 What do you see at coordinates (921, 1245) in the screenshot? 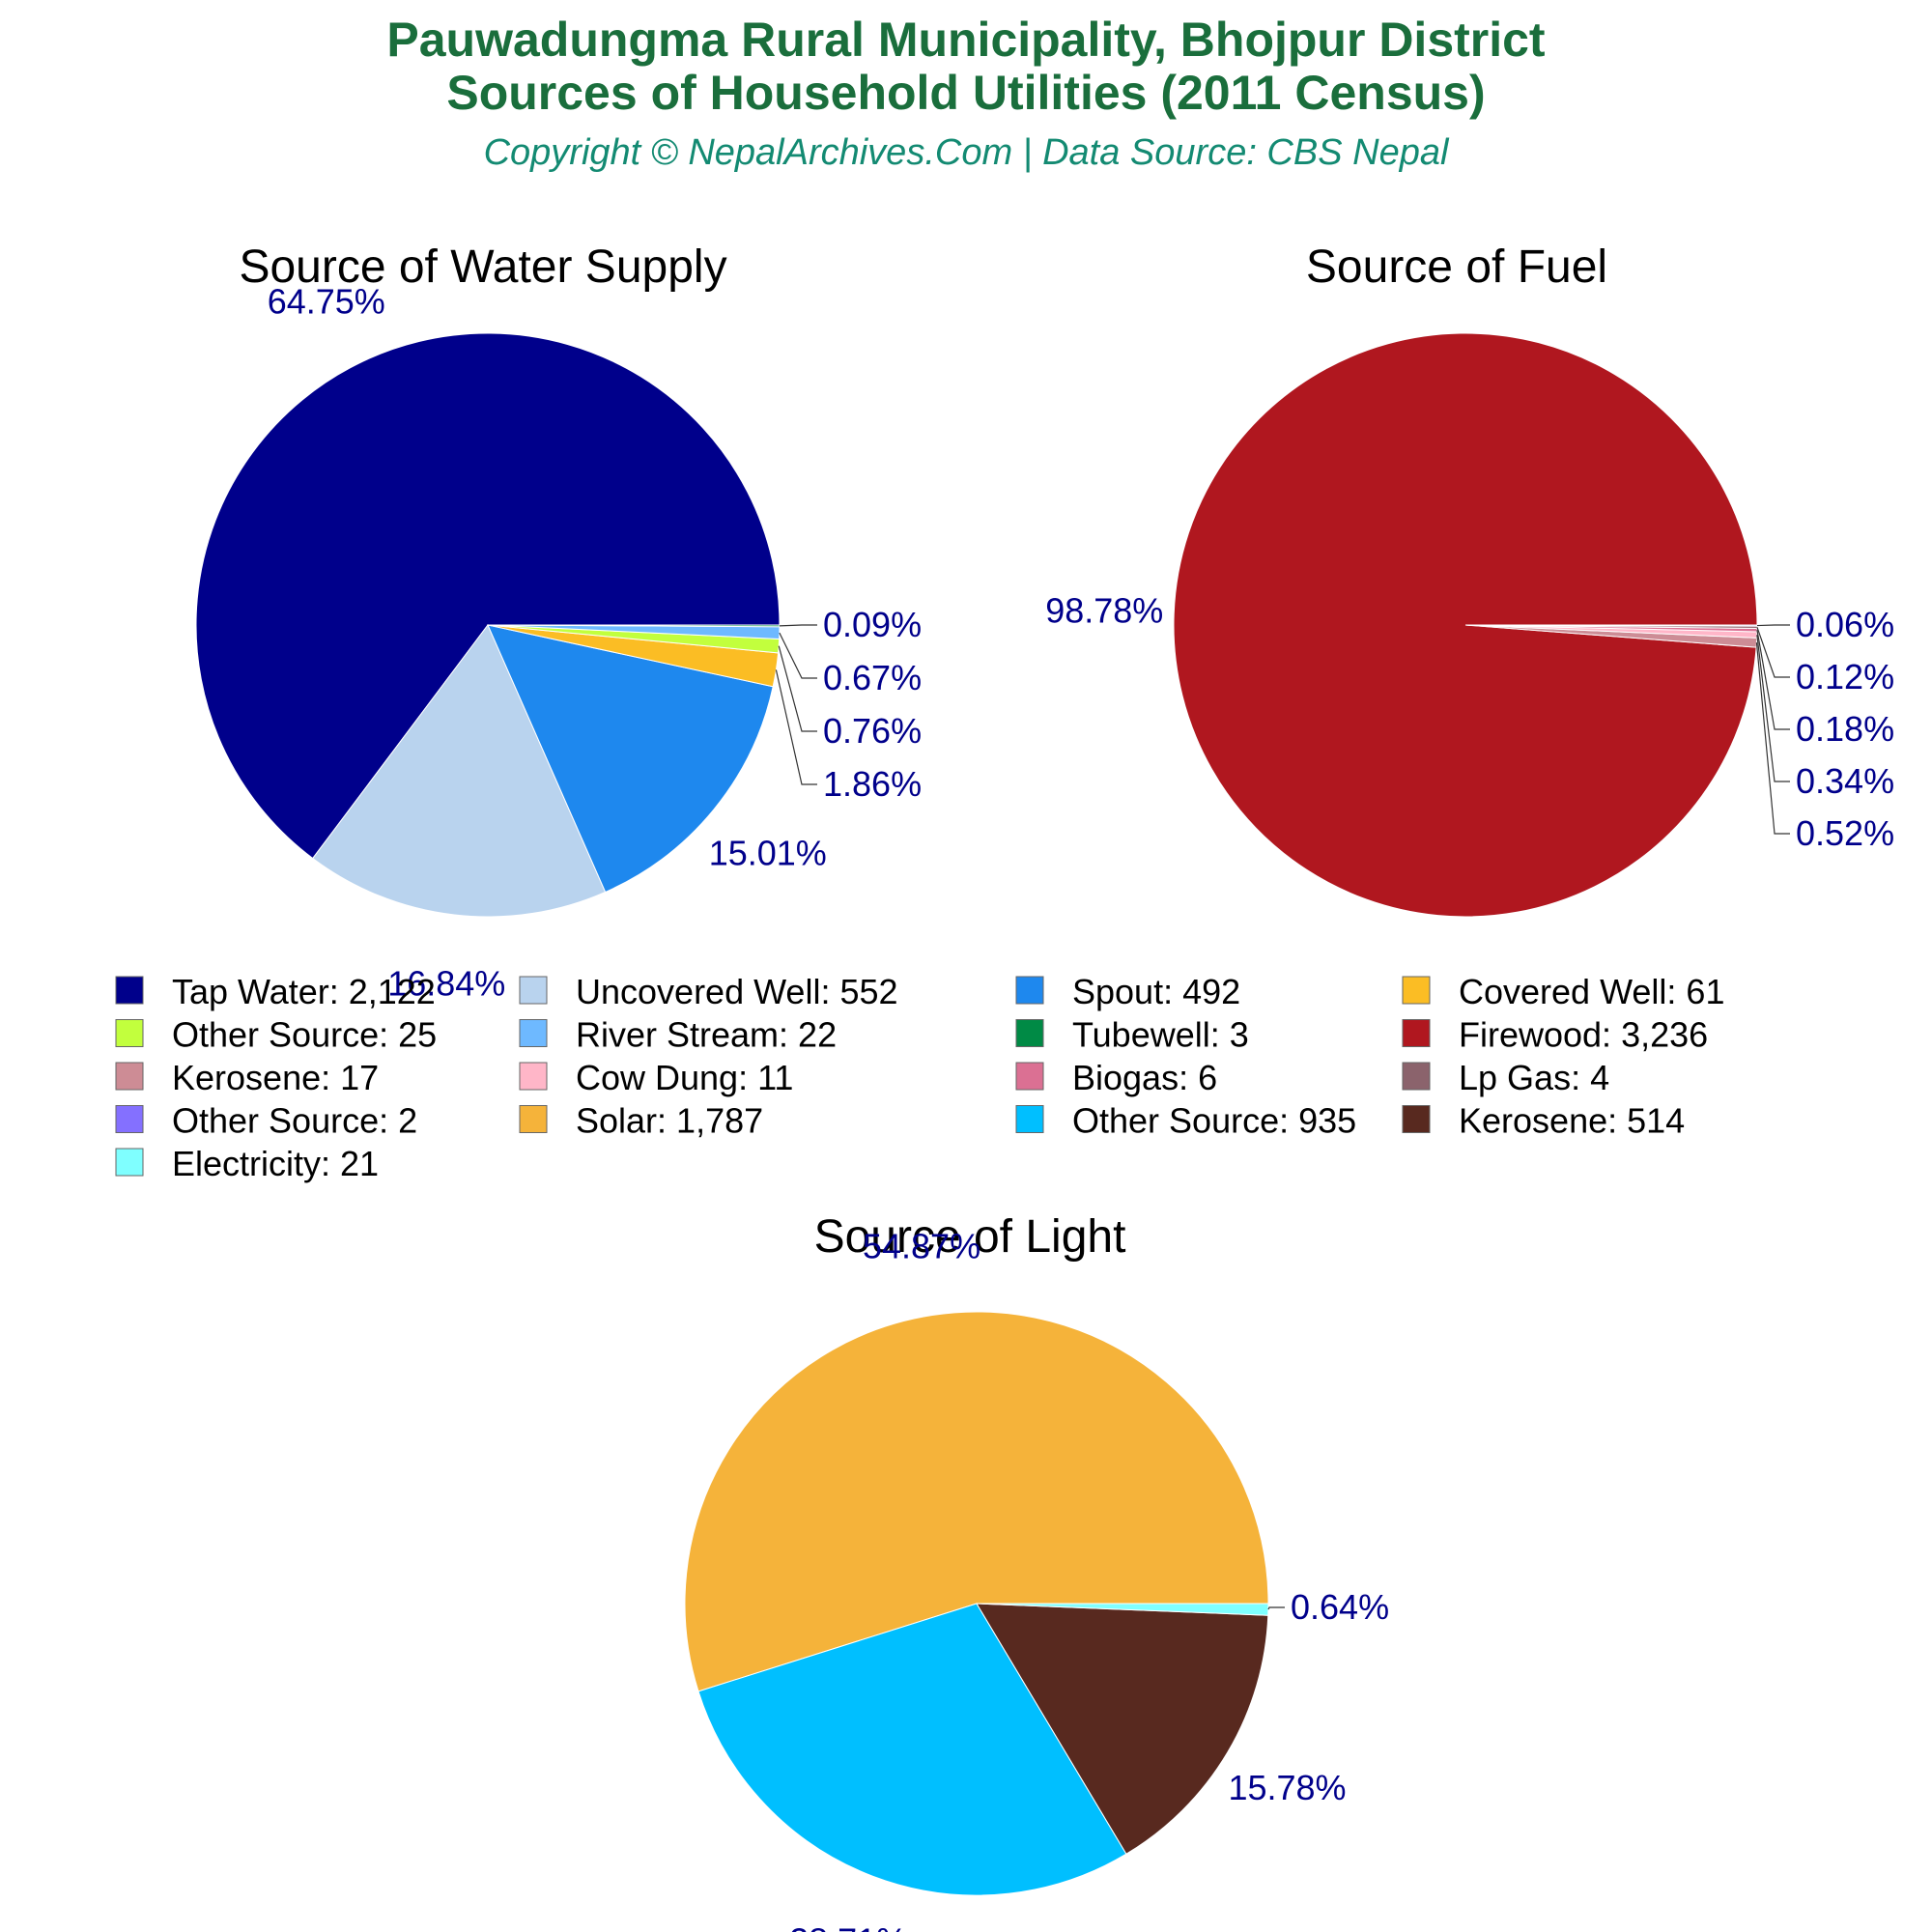
I see `pct-label-solar: 54.87%` at bounding box center [921, 1245].